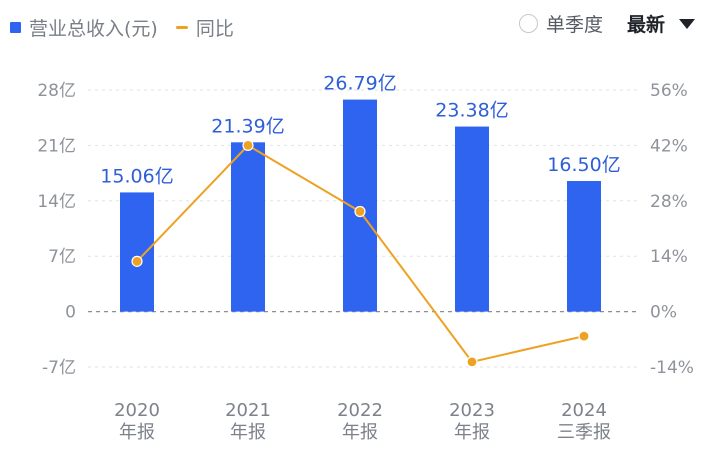 The image size is (713, 455). I want to click on bar-data-label: 21.39亿, so click(247, 126).